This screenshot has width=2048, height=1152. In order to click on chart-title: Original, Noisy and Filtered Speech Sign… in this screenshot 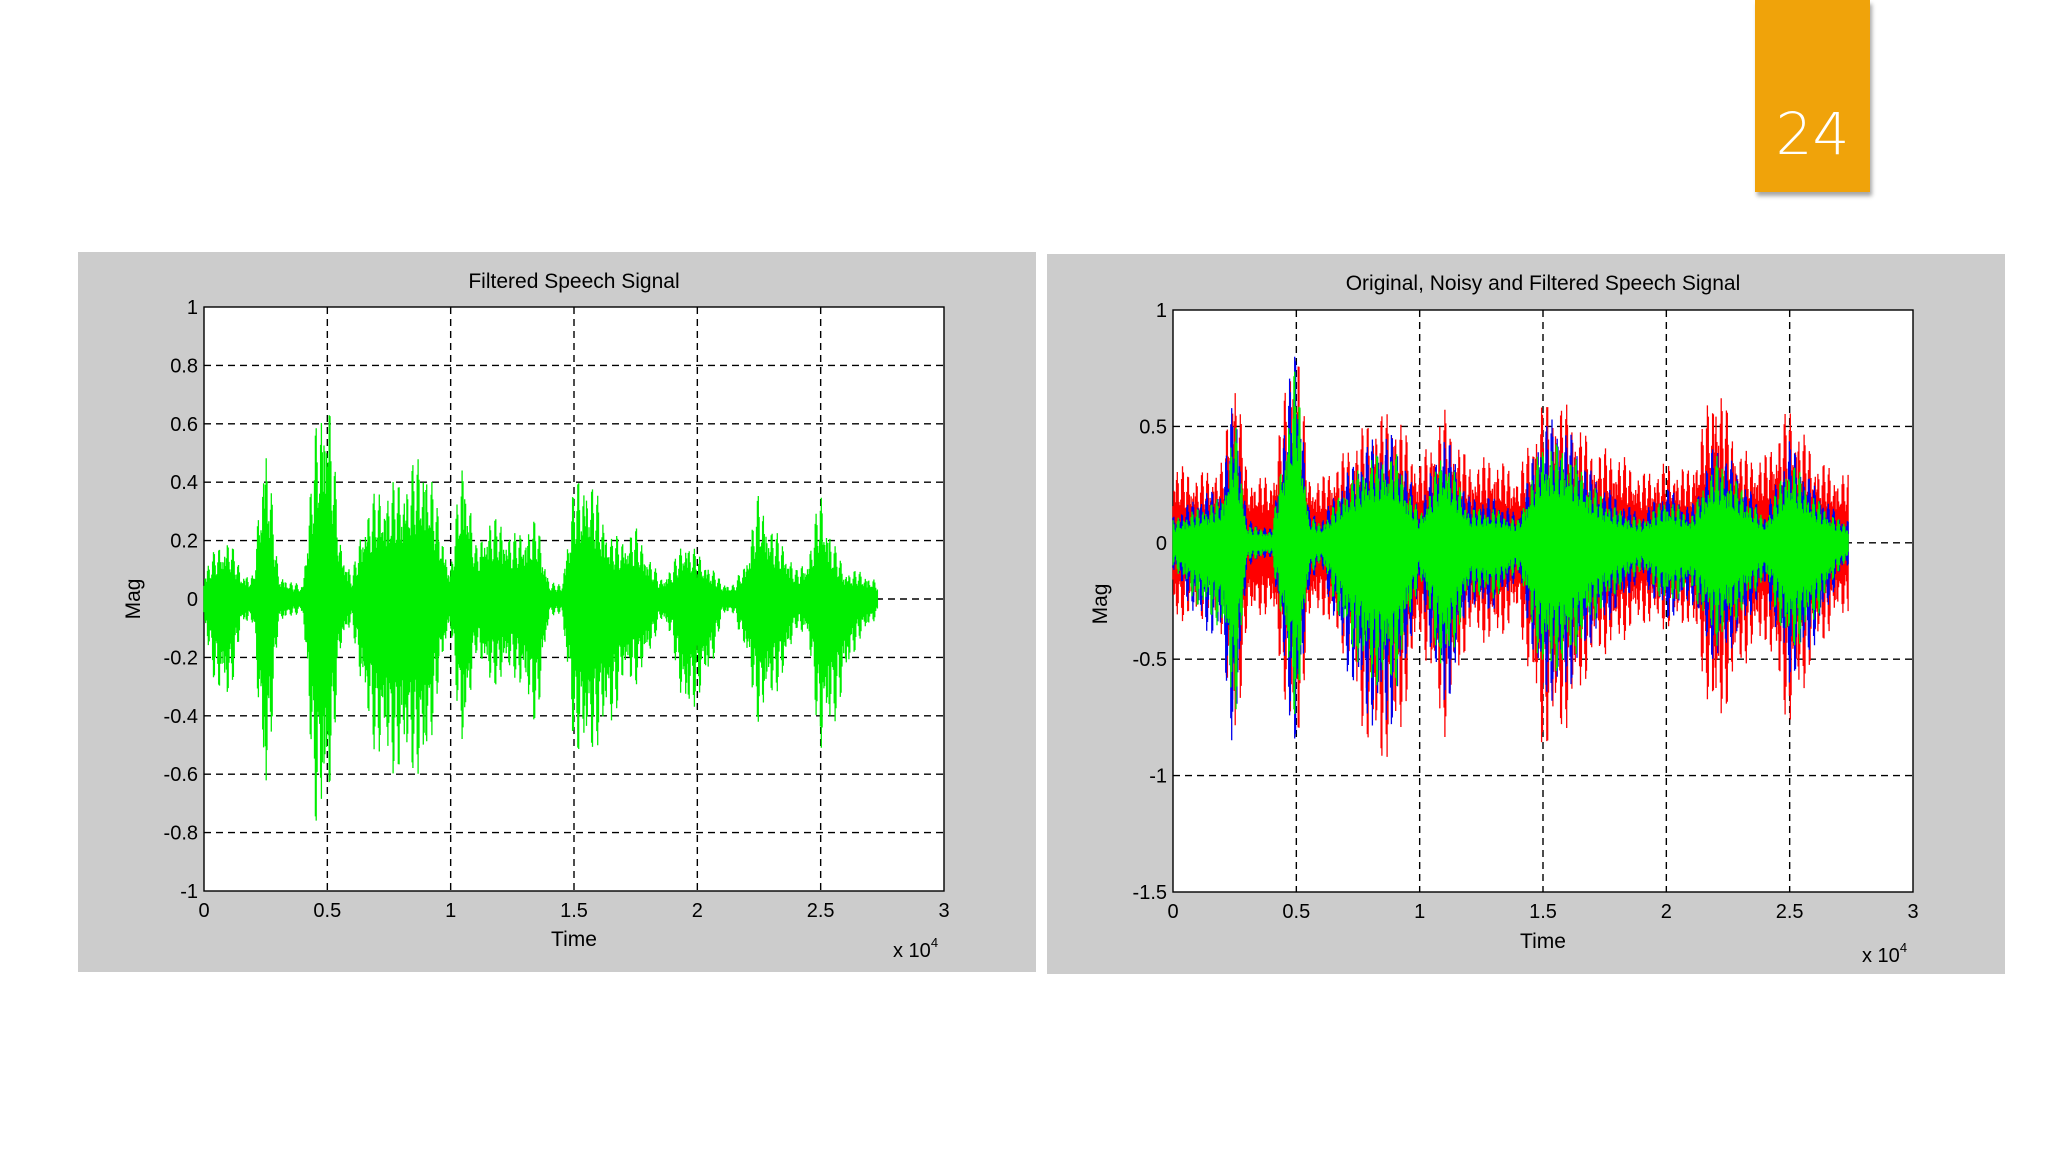, I will do `click(1543, 283)`.